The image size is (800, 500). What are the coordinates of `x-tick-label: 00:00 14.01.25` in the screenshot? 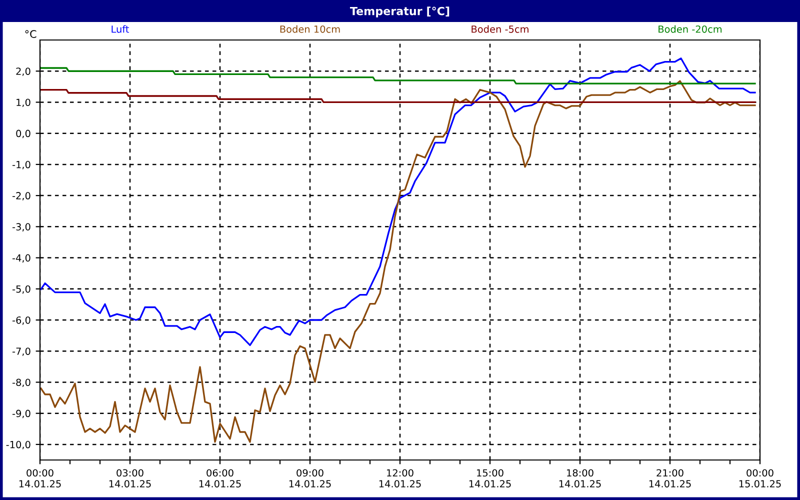 It's located at (40, 478).